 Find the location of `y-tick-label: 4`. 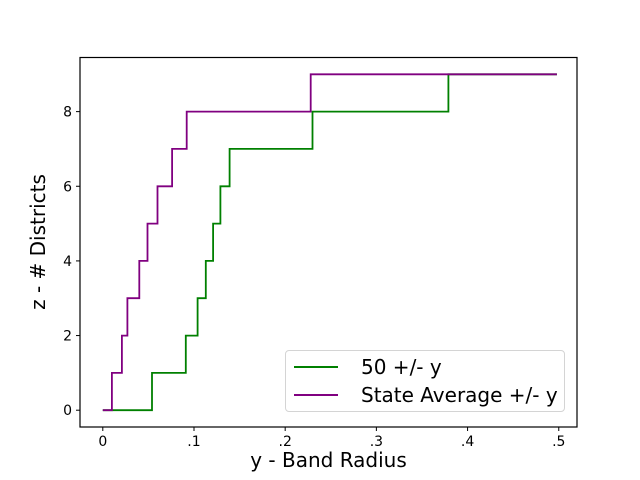

y-tick-label: 4 is located at coordinates (67, 262).